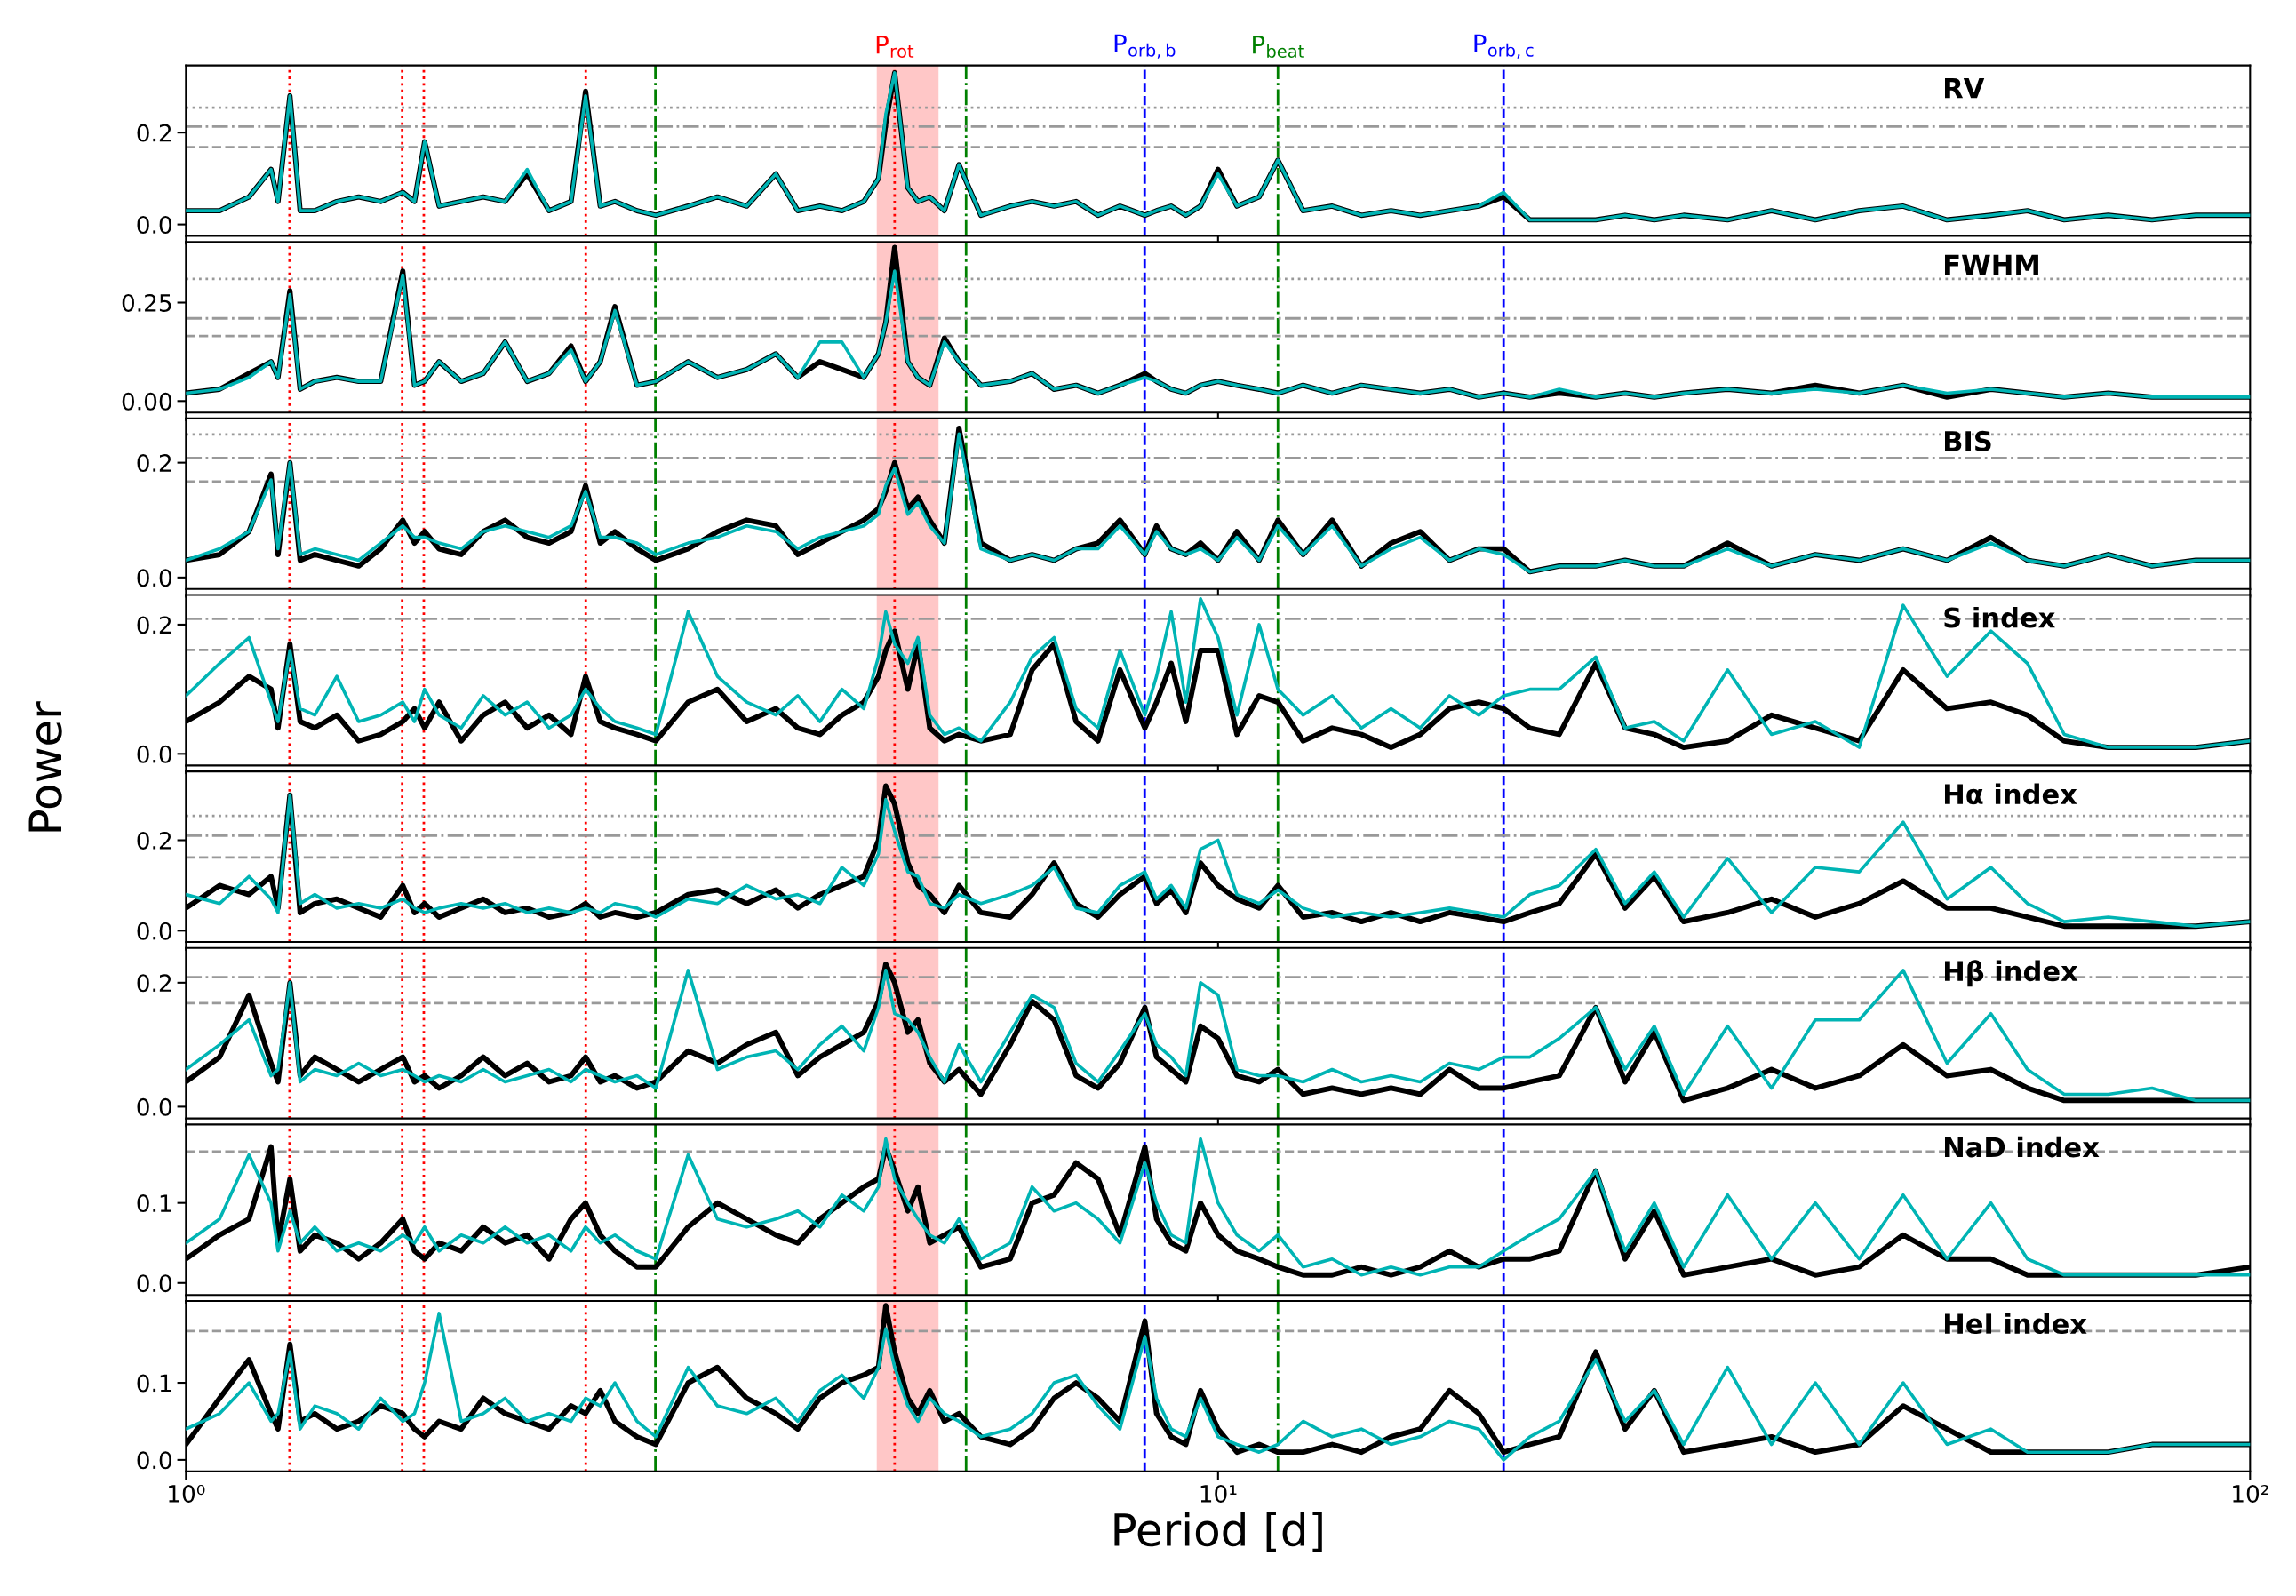 This screenshot has width=2296, height=1596. I want to click on x-tick-label: 10¹, so click(1219, 1494).